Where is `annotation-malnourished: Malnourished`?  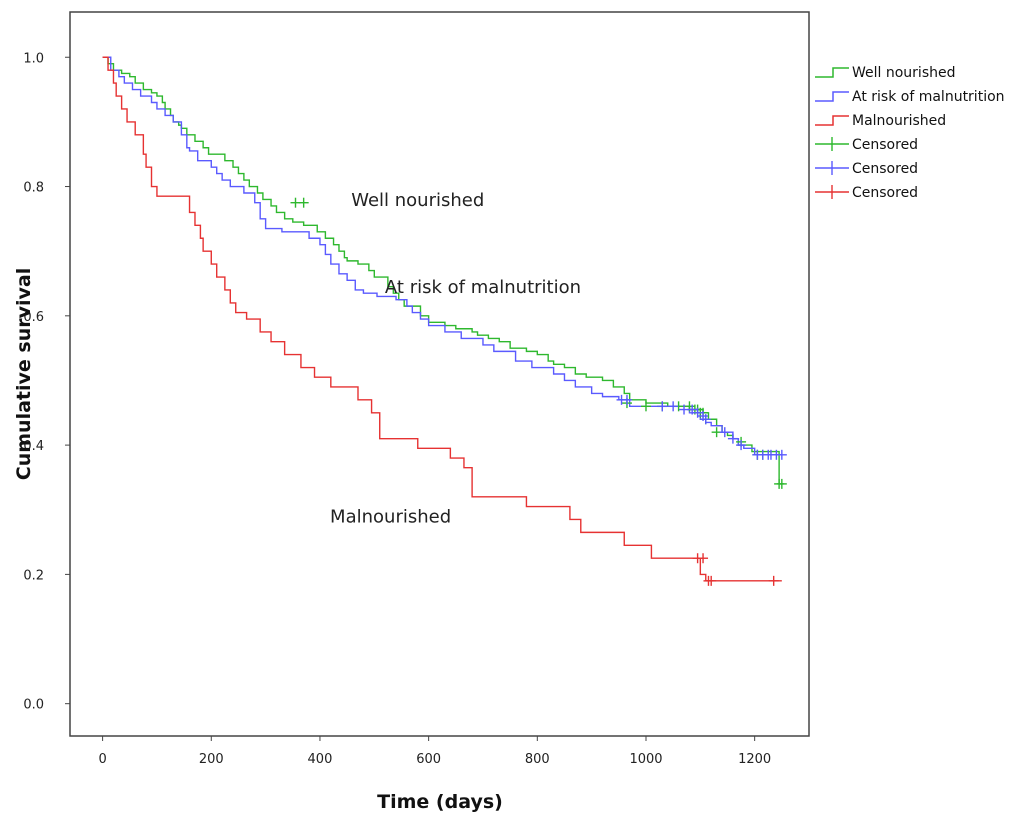 annotation-malnourished: Malnourished is located at coordinates (390, 517).